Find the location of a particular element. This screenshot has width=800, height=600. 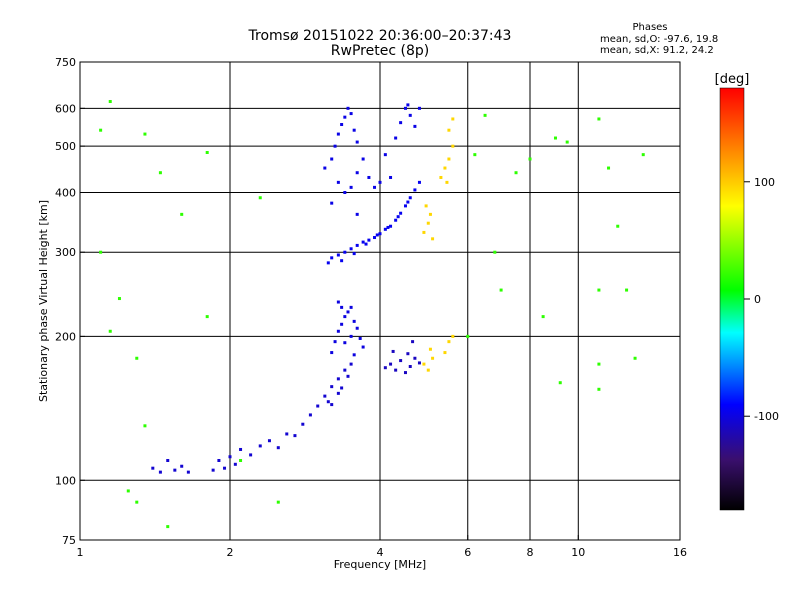

colorbar is located at coordinates (732, 299).